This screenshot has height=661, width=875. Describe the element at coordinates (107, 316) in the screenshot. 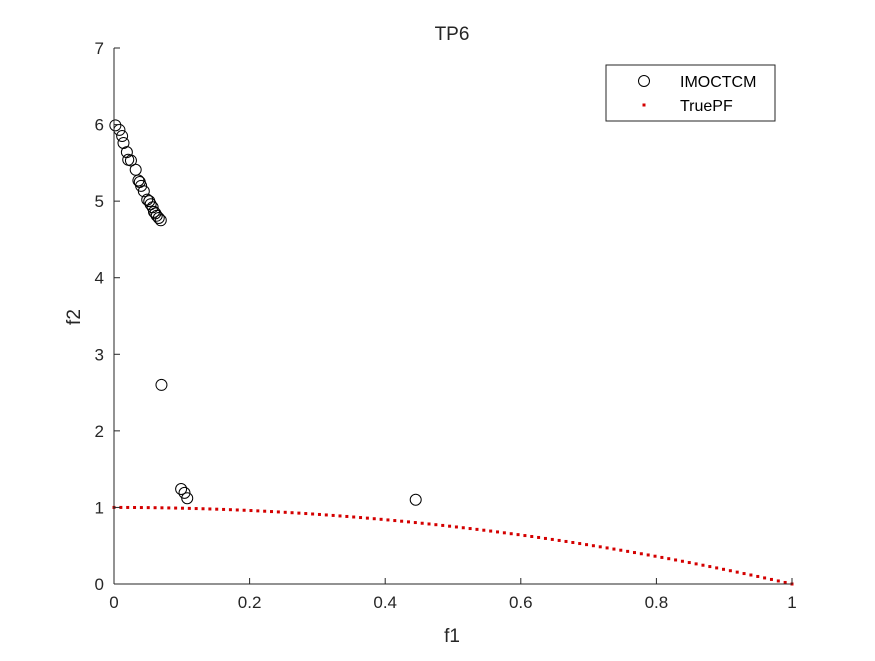

I see `y-ticks: 0 1 2 3 4 5 6 7` at that location.